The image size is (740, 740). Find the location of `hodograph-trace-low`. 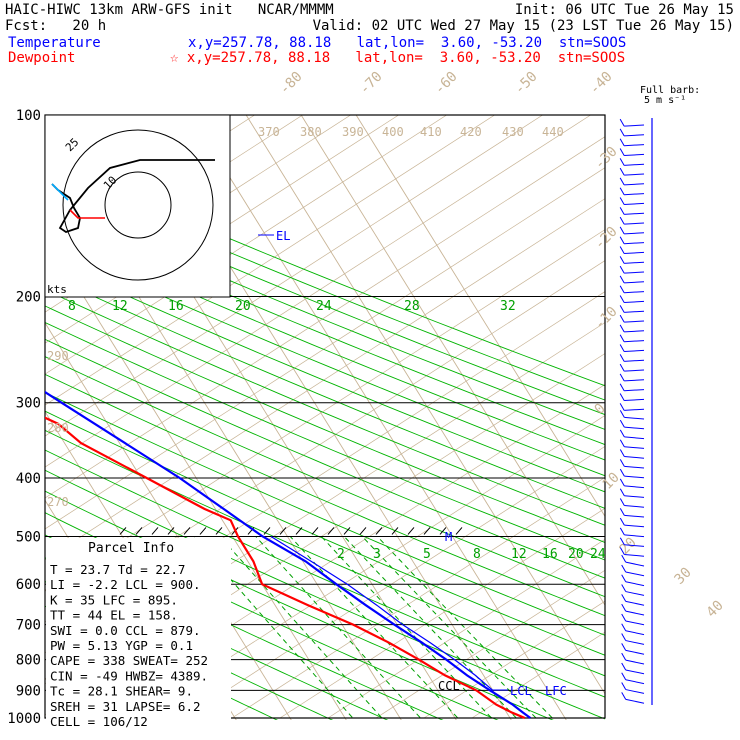

hodograph-trace-low is located at coordinates (87, 214).